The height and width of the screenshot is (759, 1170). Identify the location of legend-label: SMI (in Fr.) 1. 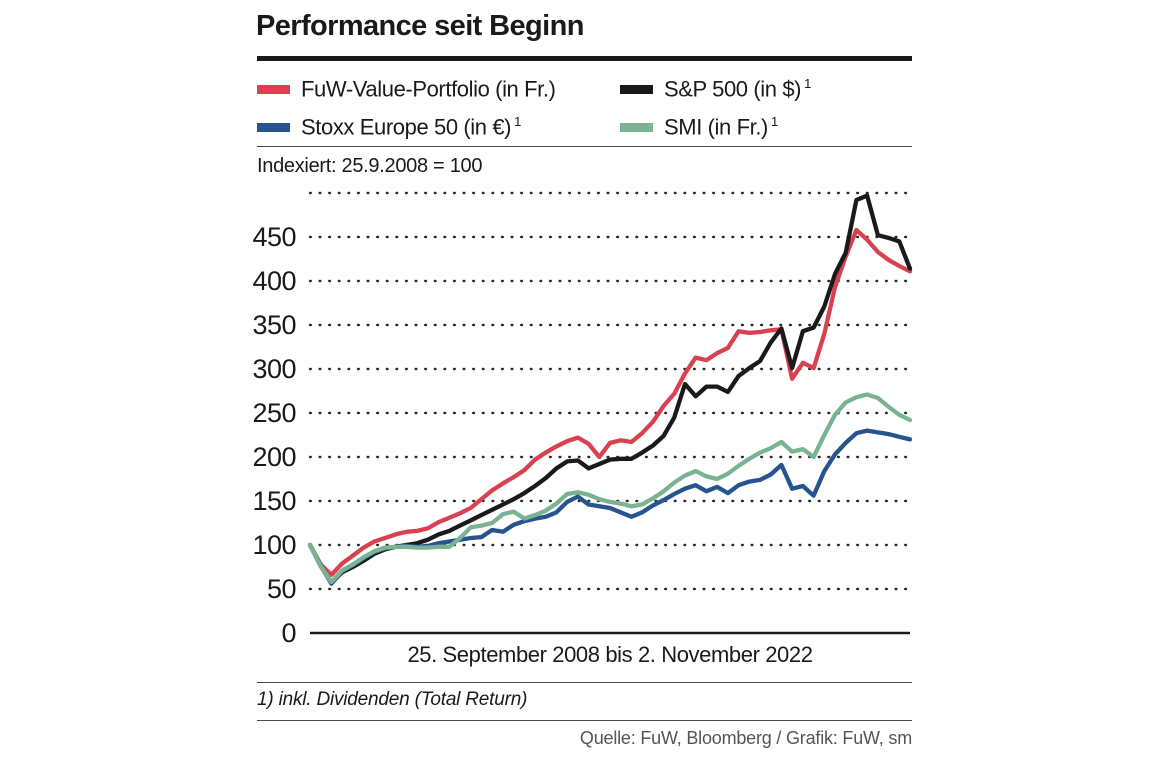
(721, 126).